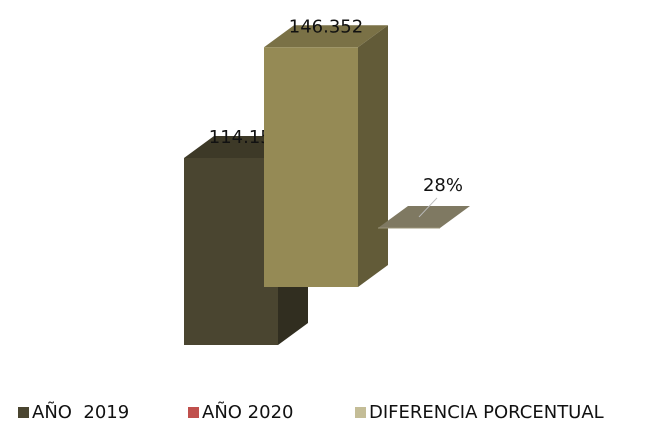  Describe the element at coordinates (326, 26) in the screenshot. I see `value-label: 146.352` at that location.